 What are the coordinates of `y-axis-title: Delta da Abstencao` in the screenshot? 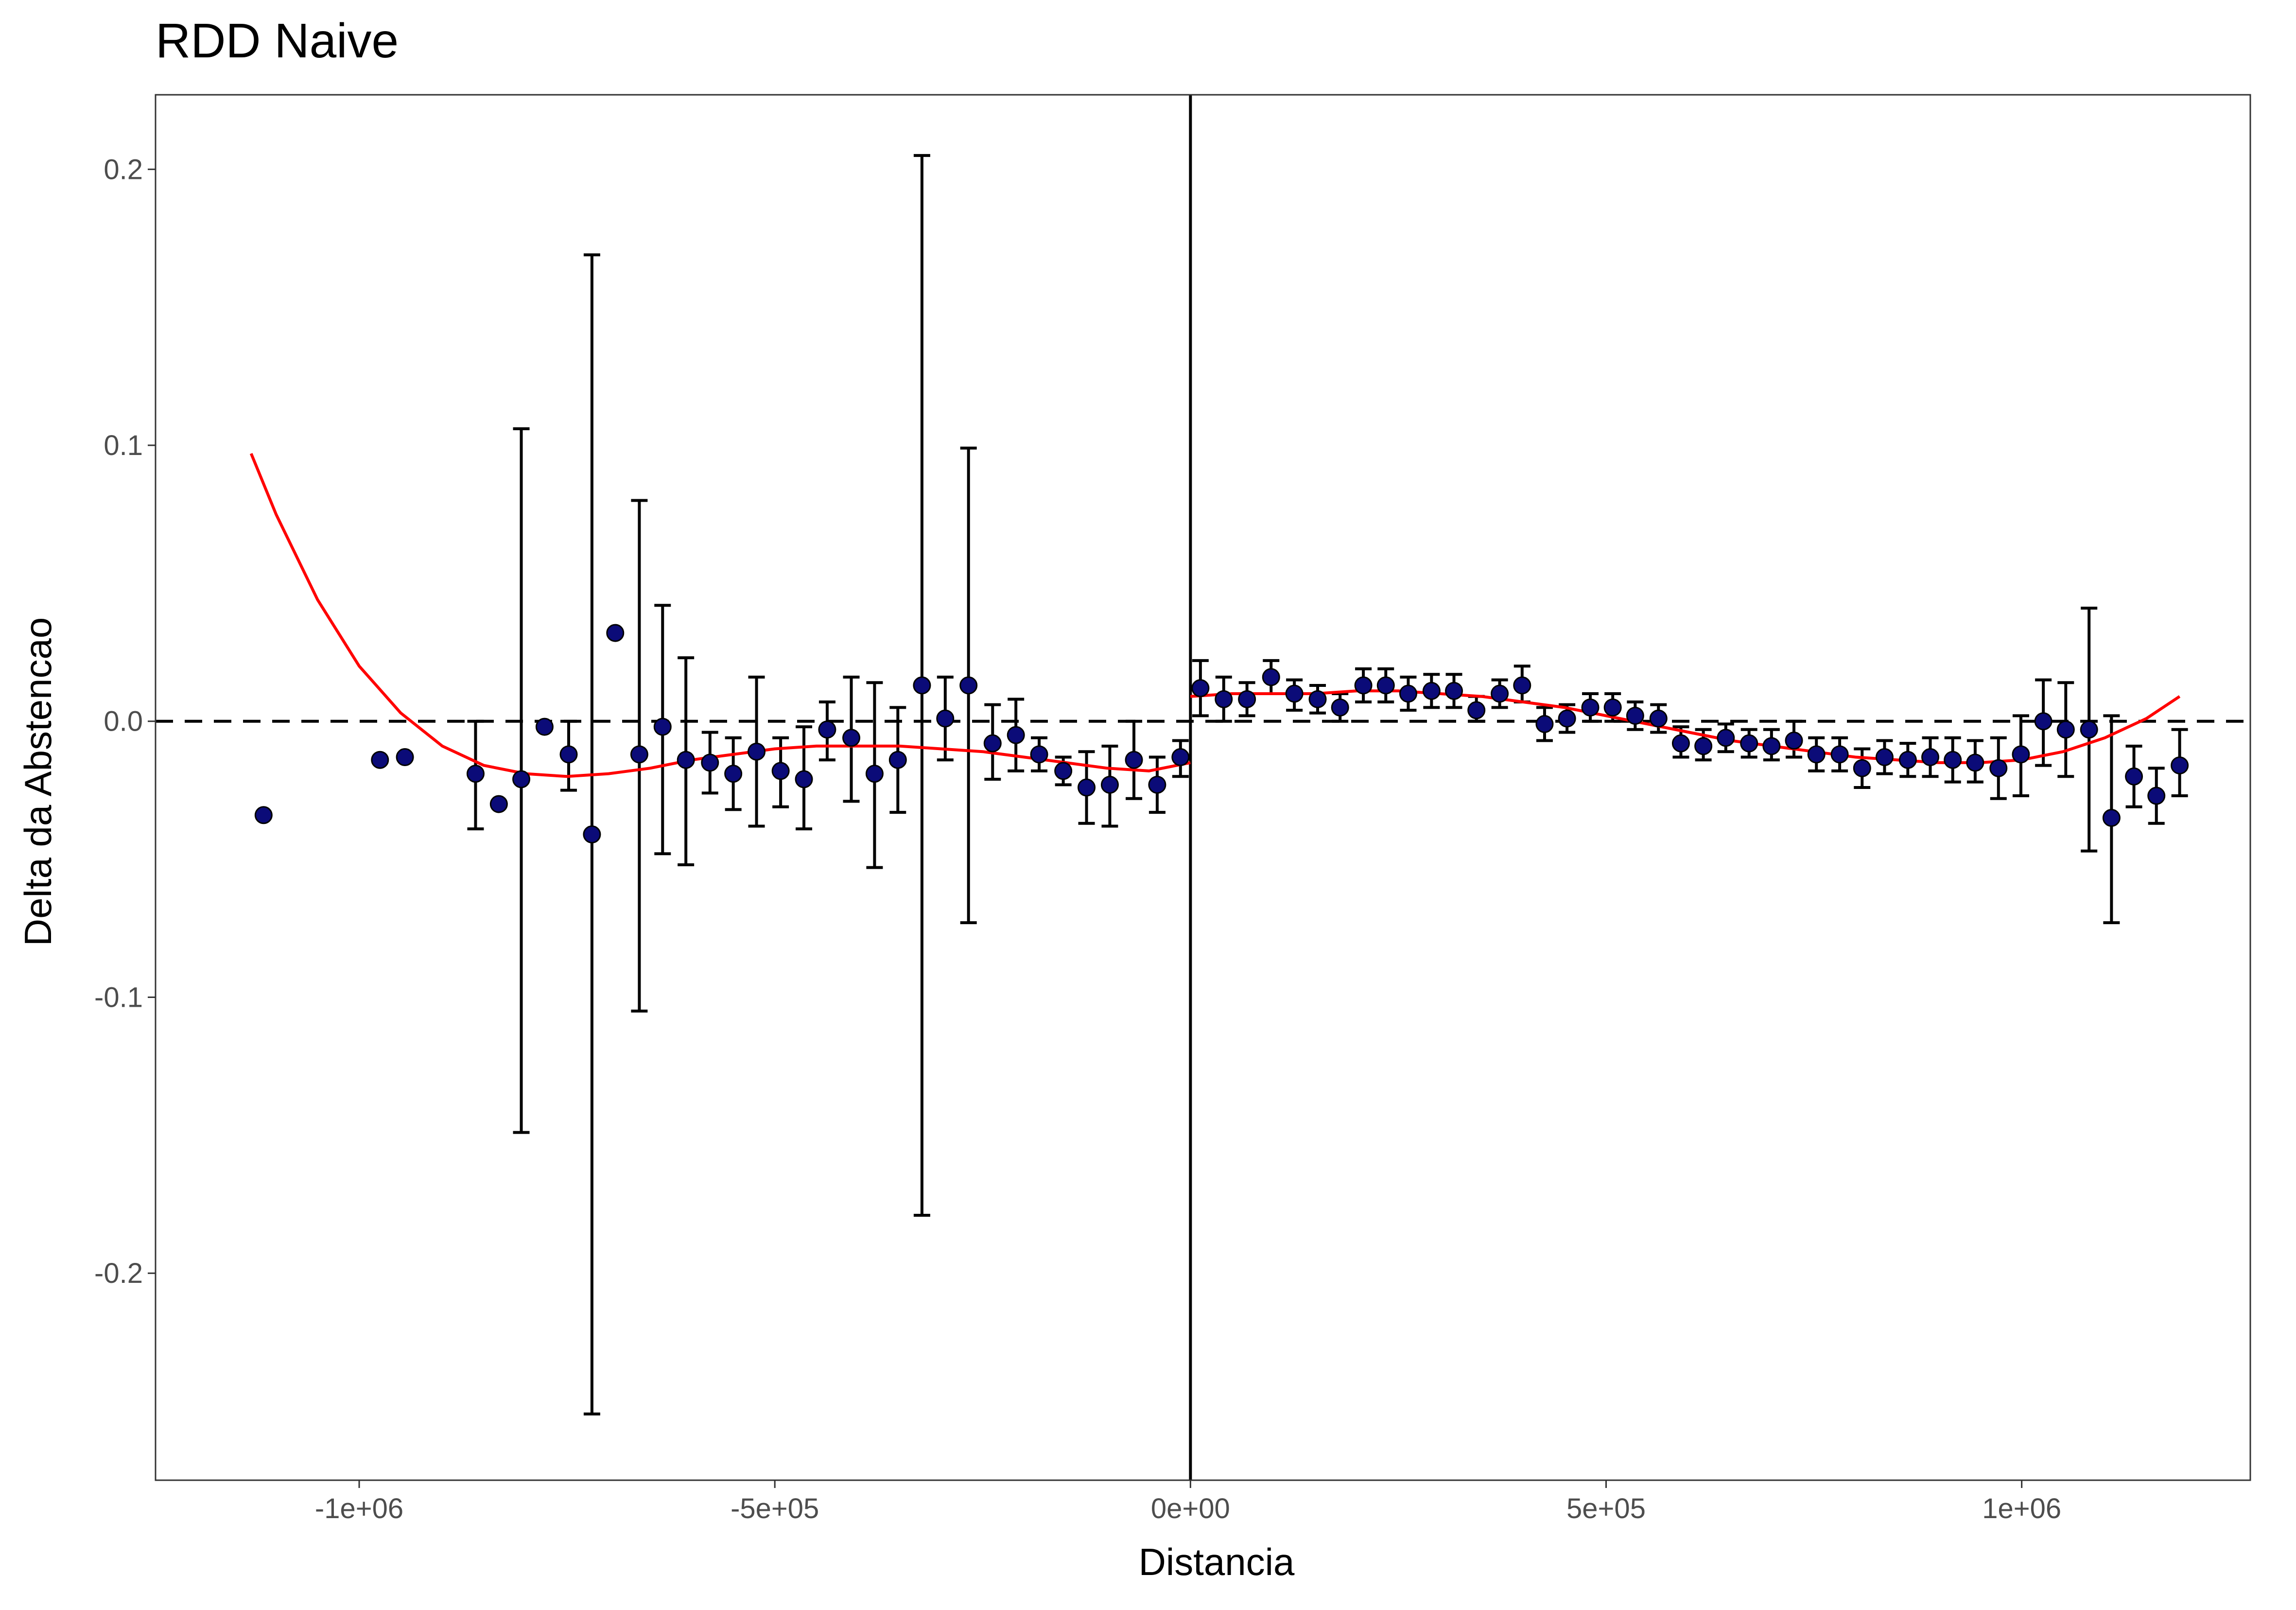 It's located at (38, 781).